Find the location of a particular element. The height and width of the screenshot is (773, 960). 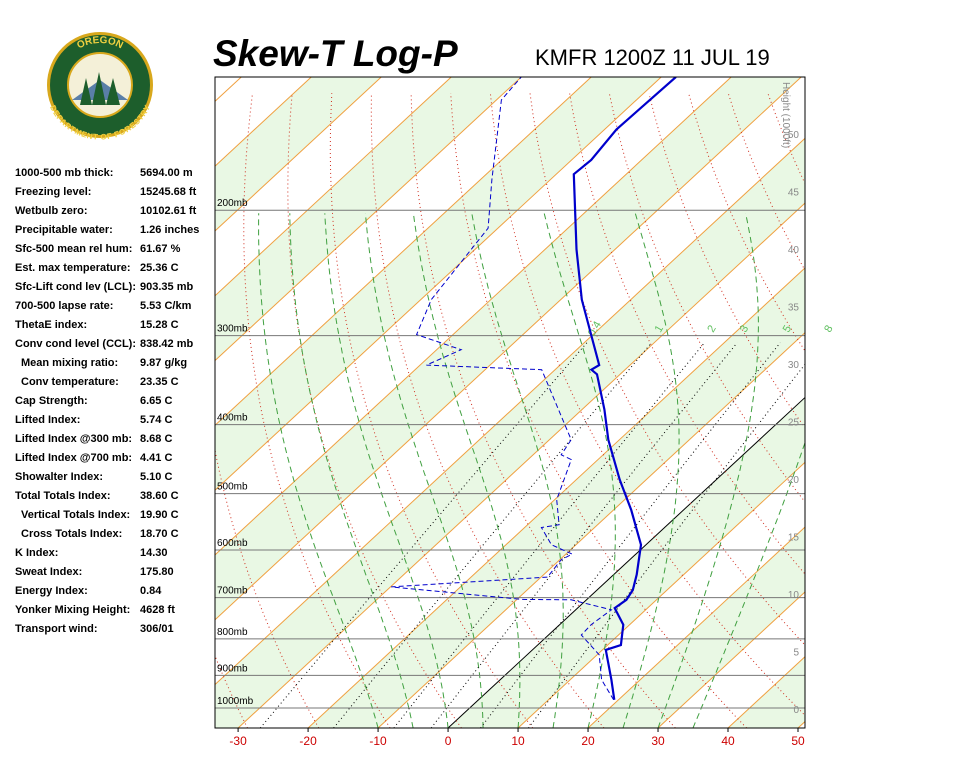

y2-tick-label: 15 is located at coordinates (794, 538).